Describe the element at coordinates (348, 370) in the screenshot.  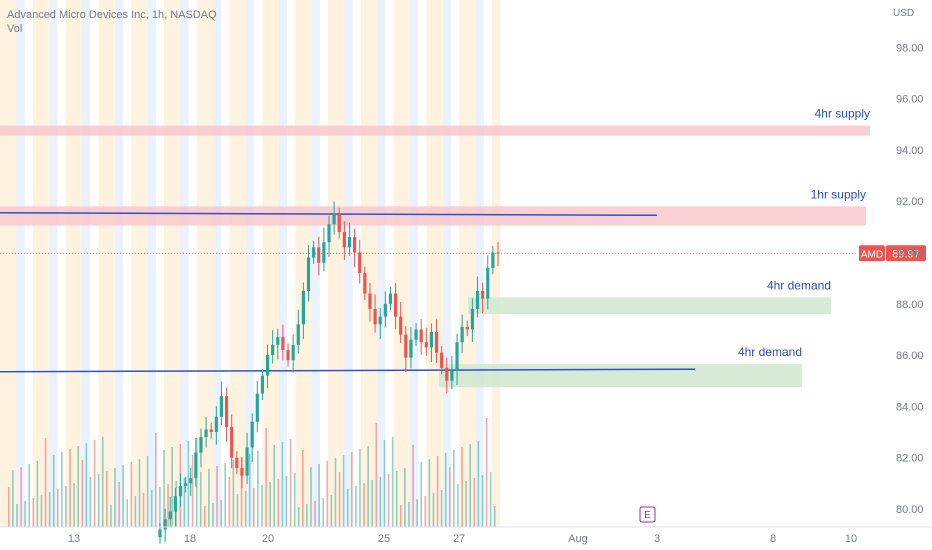
I see `support-trendline` at that location.